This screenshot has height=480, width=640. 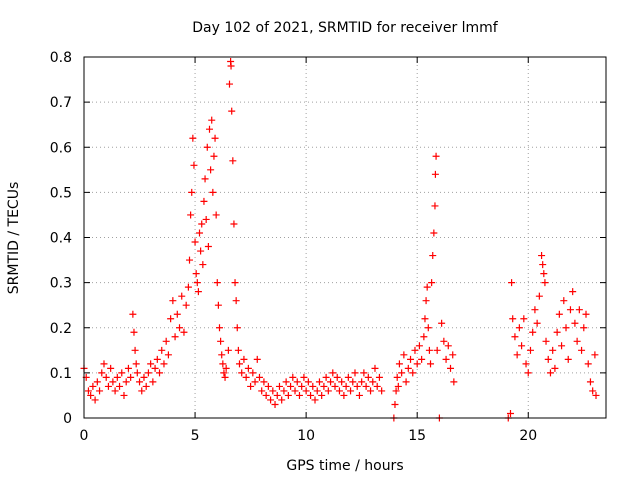 What do you see at coordinates (61, 148) in the screenshot?
I see `y-tick-label: 0.6` at bounding box center [61, 148].